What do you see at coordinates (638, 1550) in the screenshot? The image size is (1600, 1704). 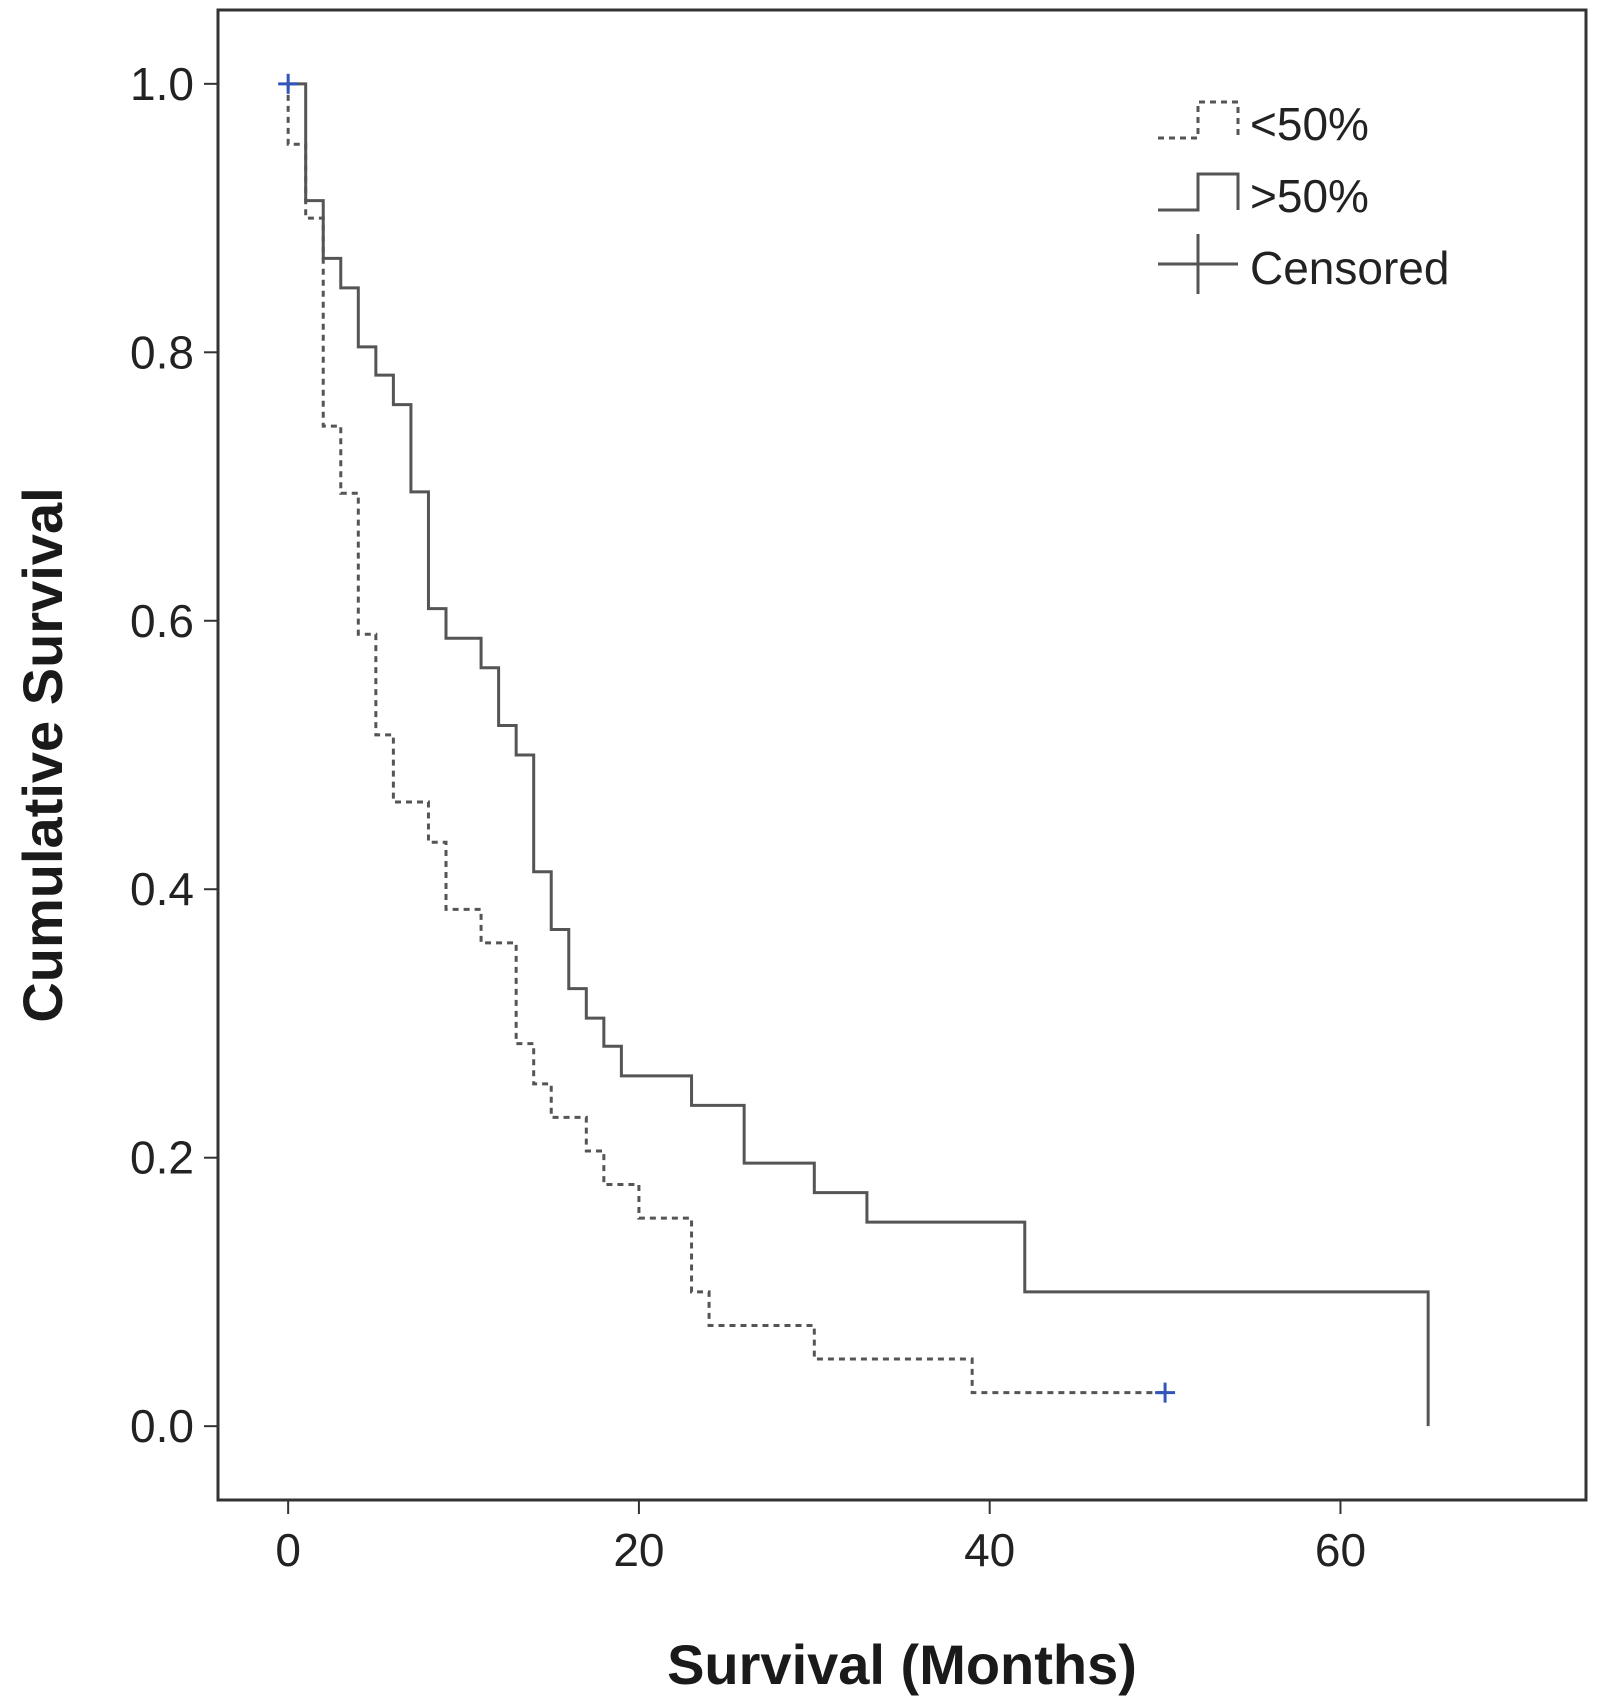 I see `x-tick-label: 20` at bounding box center [638, 1550].